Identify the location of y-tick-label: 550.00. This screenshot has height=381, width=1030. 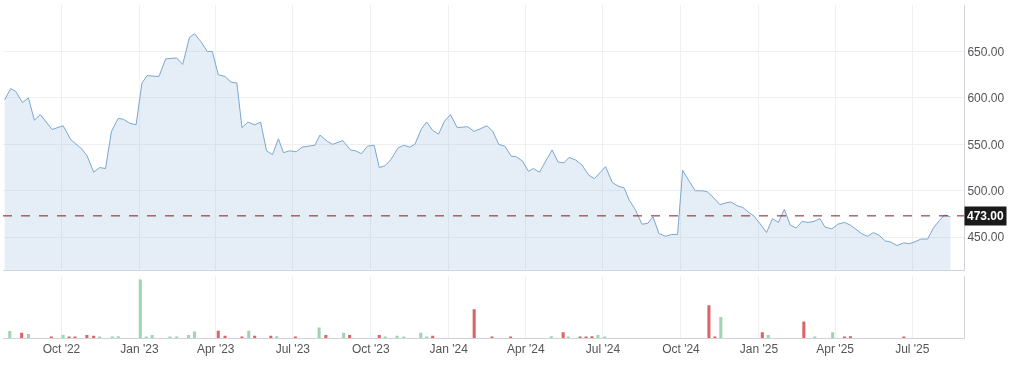
(986, 144).